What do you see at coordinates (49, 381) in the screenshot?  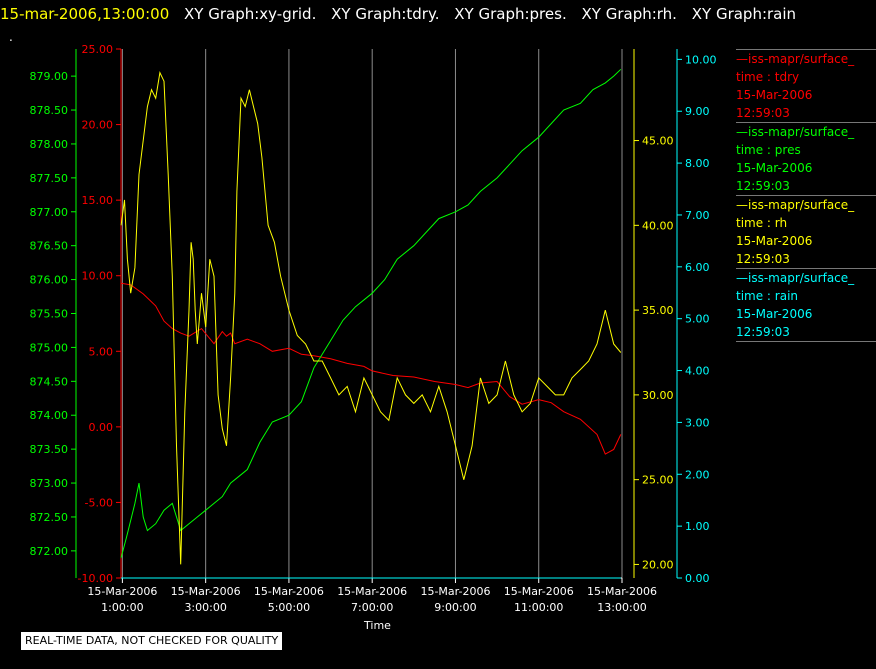 I see `y-tick-label-pres: 874.50` at bounding box center [49, 381].